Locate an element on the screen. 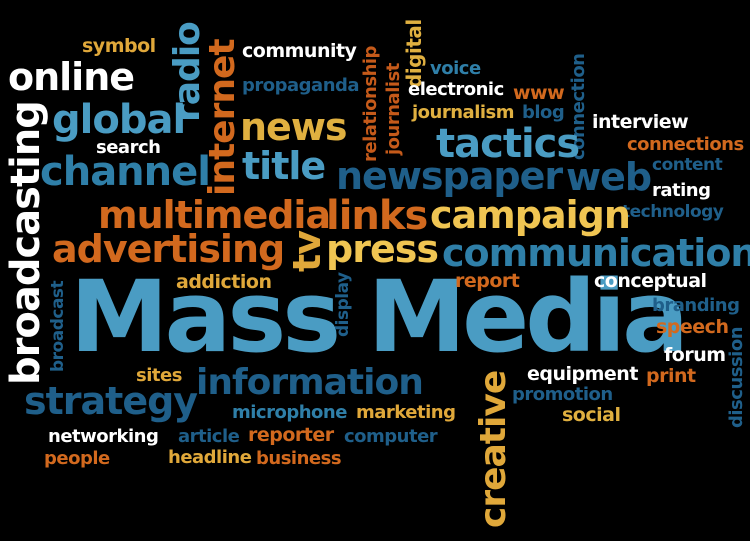 Image resolution: width=750 pixels, height=541 pixels. word-blog: blog is located at coordinates (543, 112).